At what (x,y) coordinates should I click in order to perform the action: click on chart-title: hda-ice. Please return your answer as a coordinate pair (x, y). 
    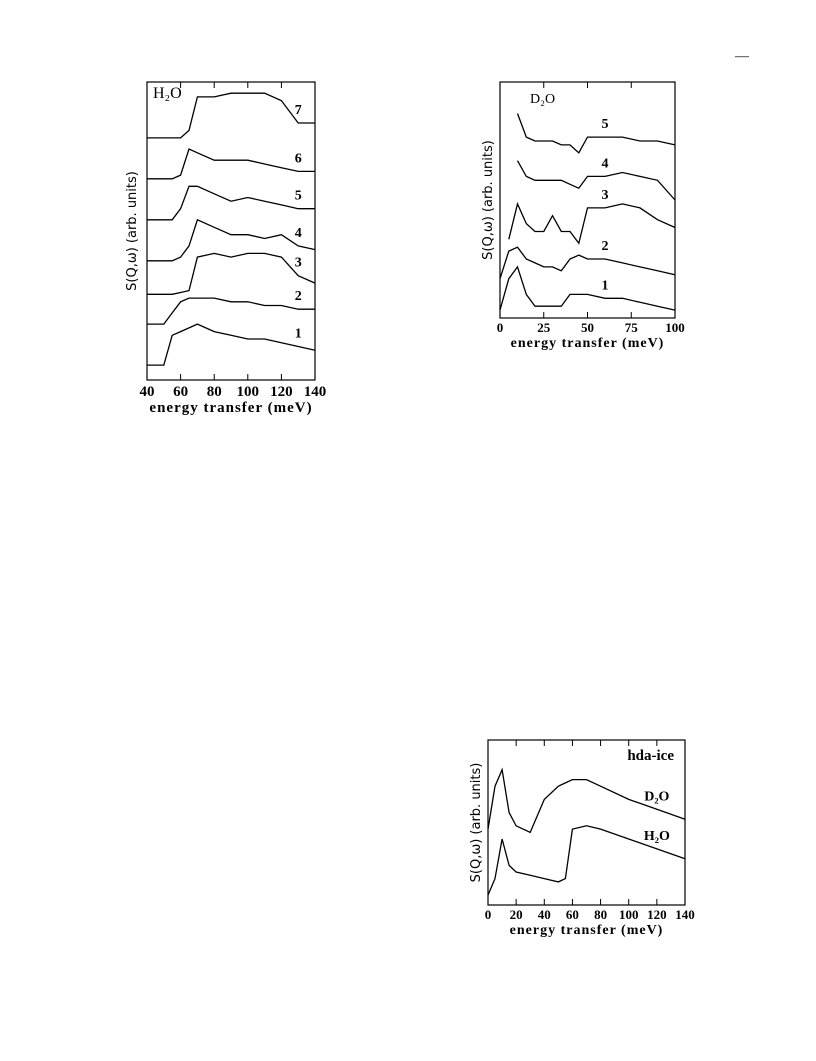
    Looking at the image, I should click on (650, 756).